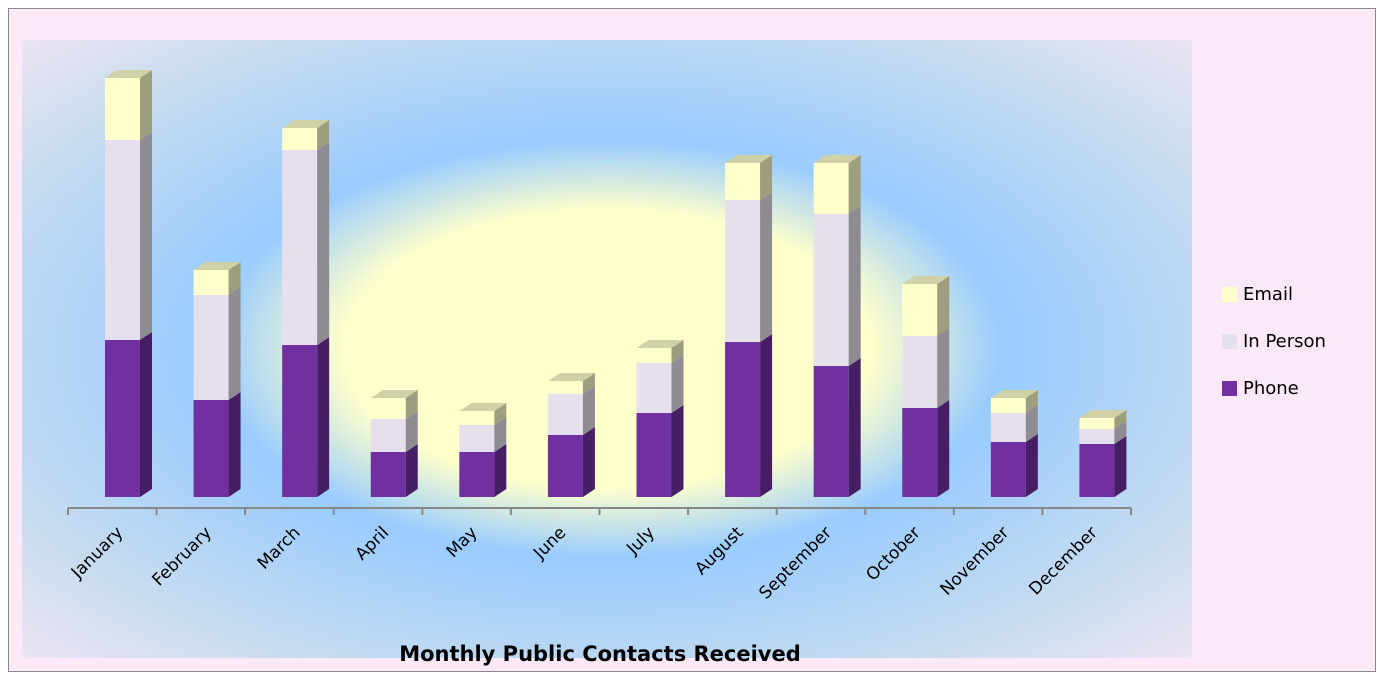 The image size is (1377, 677). Describe the element at coordinates (1271, 388) in the screenshot. I see `legend-label: Phone` at that location.